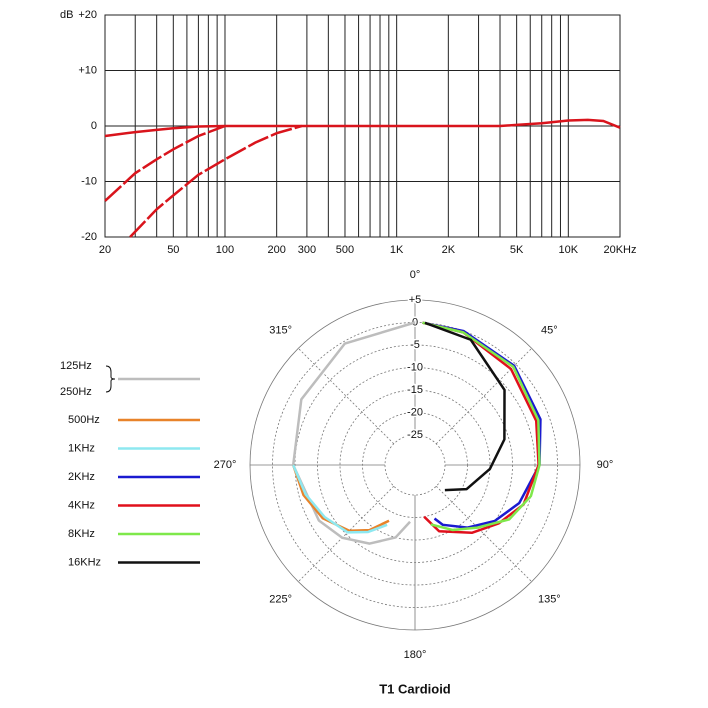 The height and width of the screenshot is (708, 708). Describe the element at coordinates (173, 250) in the screenshot. I see `x-tick-label: 50` at that location.